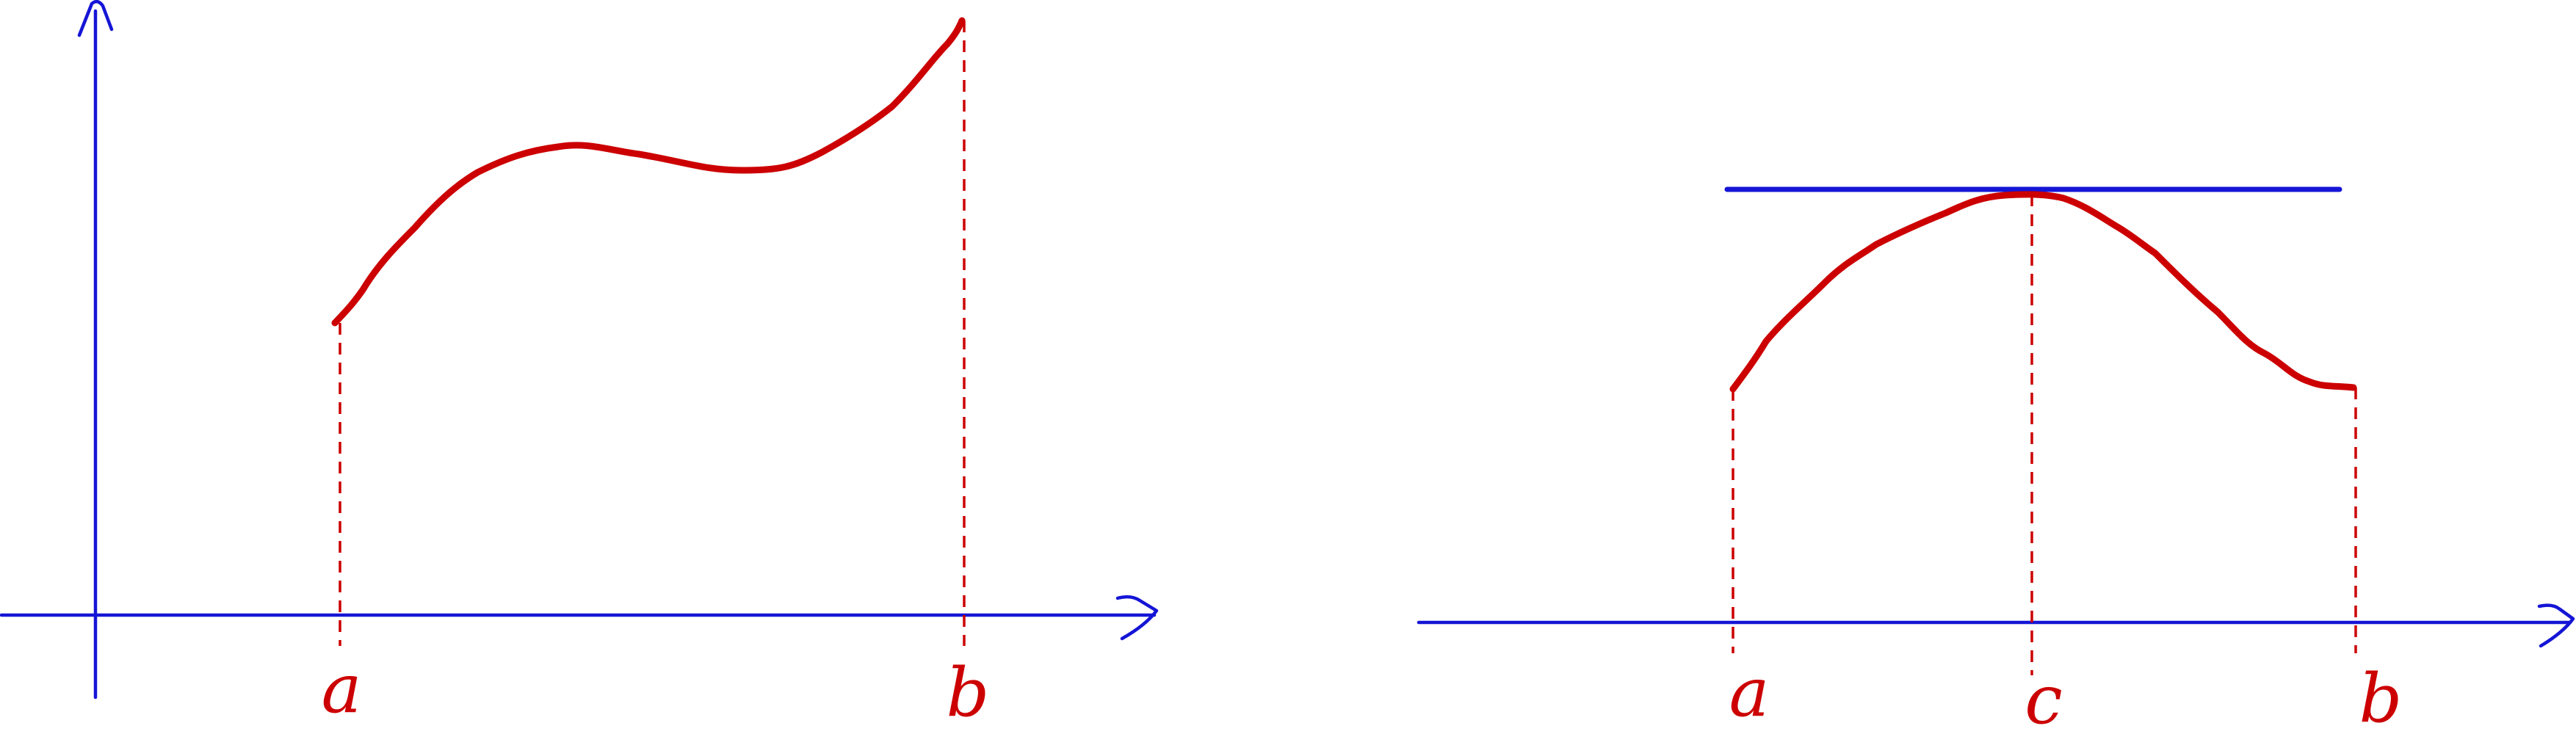 The height and width of the screenshot is (734, 2576). Describe the element at coordinates (1749, 692) in the screenshot. I see `right-label-a: a` at that location.